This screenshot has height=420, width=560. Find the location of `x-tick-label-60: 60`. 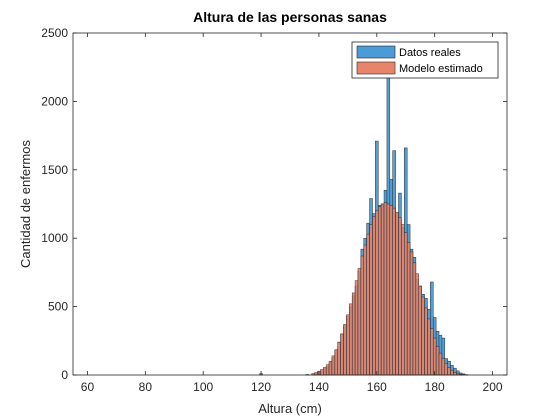

x-tick-label-60: 60 is located at coordinates (88, 387).